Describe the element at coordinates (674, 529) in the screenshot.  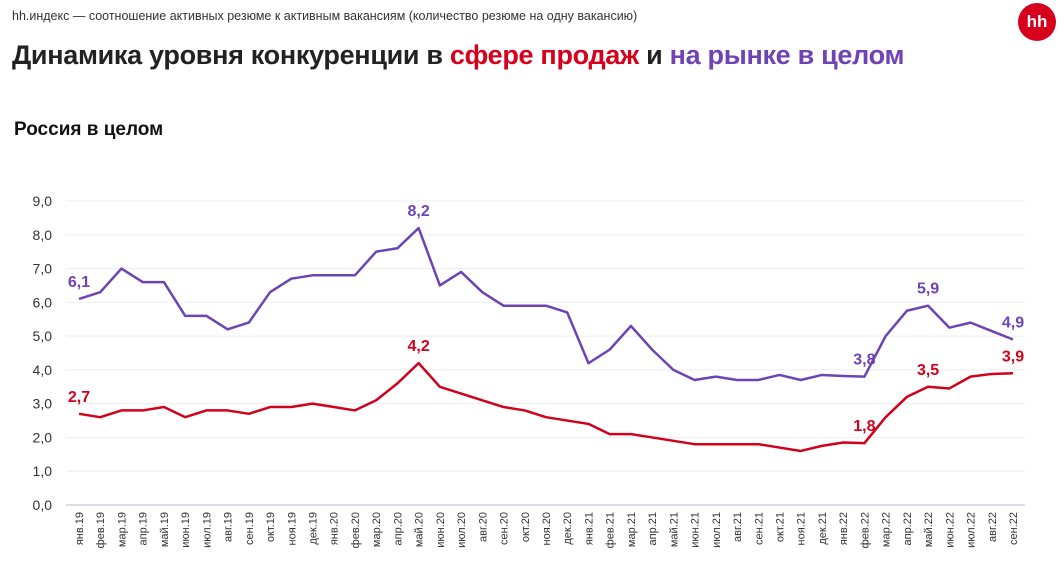
I see `x-tick-label: май.21` at that location.